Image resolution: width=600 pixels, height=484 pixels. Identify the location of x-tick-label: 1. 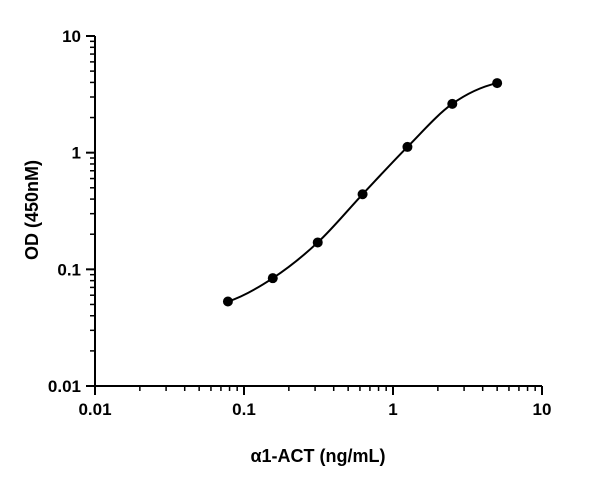
(392, 409).